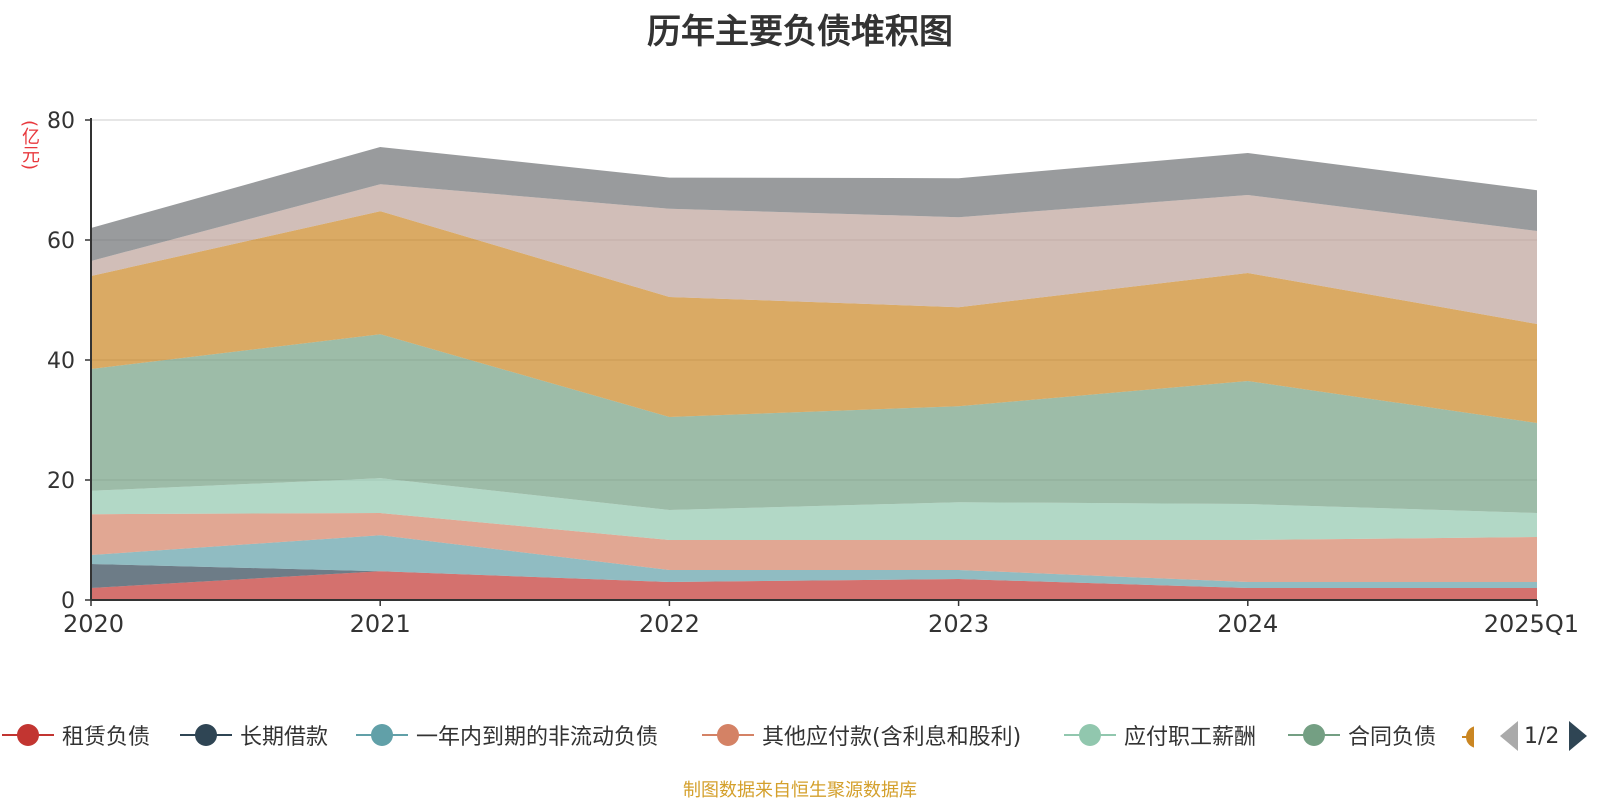  What do you see at coordinates (61, 121) in the screenshot?
I see `y-tick-label: 80` at bounding box center [61, 121].